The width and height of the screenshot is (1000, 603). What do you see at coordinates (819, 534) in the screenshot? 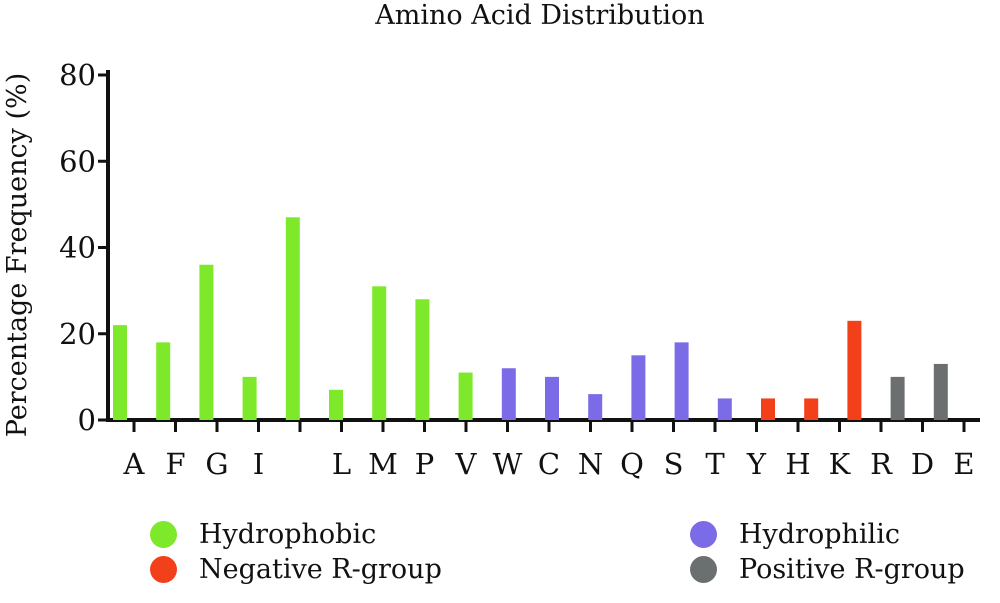
I see `legend-label-hydrophilic: Hydrophilic` at bounding box center [819, 534].